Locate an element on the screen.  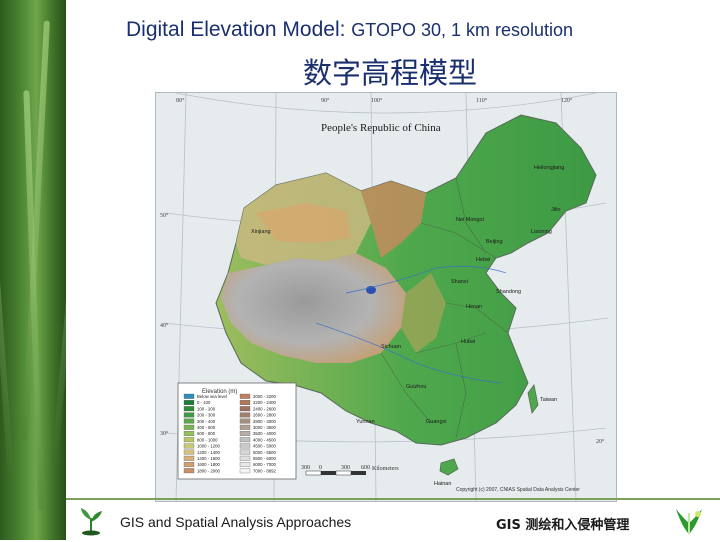
legend-label: 5500 - 6000 is located at coordinates (265, 458).